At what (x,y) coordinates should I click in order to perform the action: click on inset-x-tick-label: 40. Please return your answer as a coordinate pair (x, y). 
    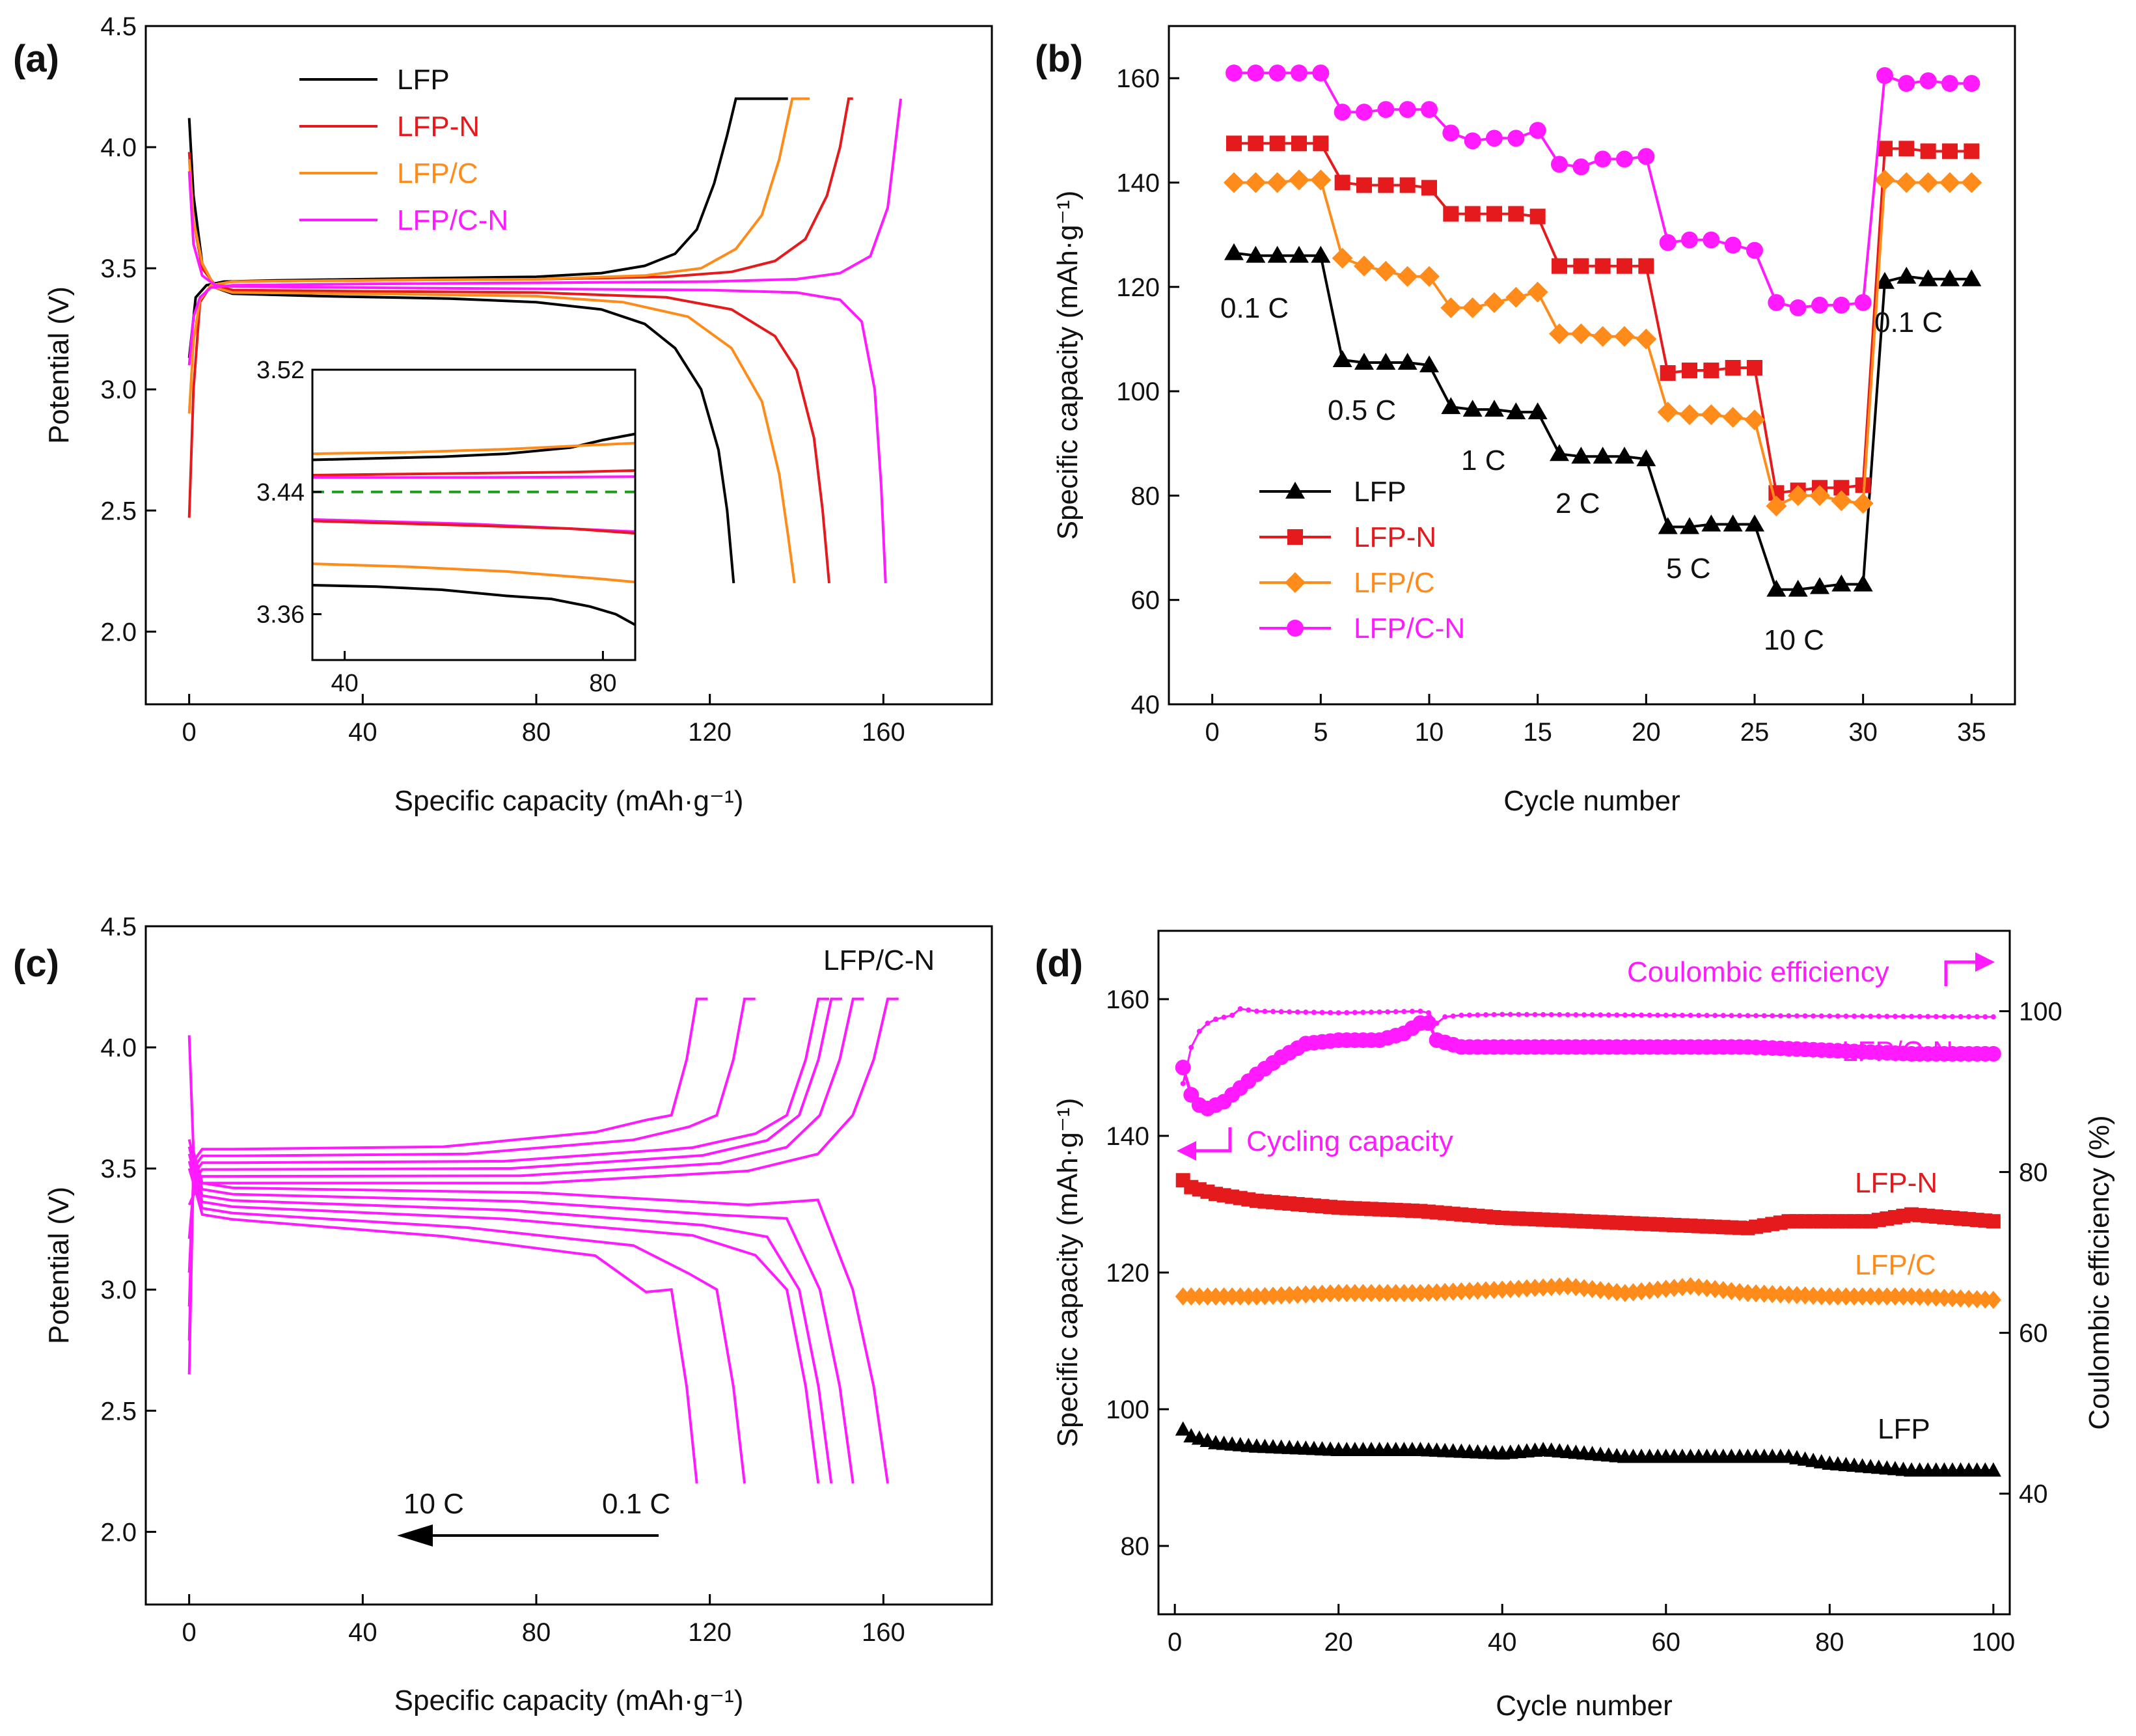
    Looking at the image, I should click on (344, 683).